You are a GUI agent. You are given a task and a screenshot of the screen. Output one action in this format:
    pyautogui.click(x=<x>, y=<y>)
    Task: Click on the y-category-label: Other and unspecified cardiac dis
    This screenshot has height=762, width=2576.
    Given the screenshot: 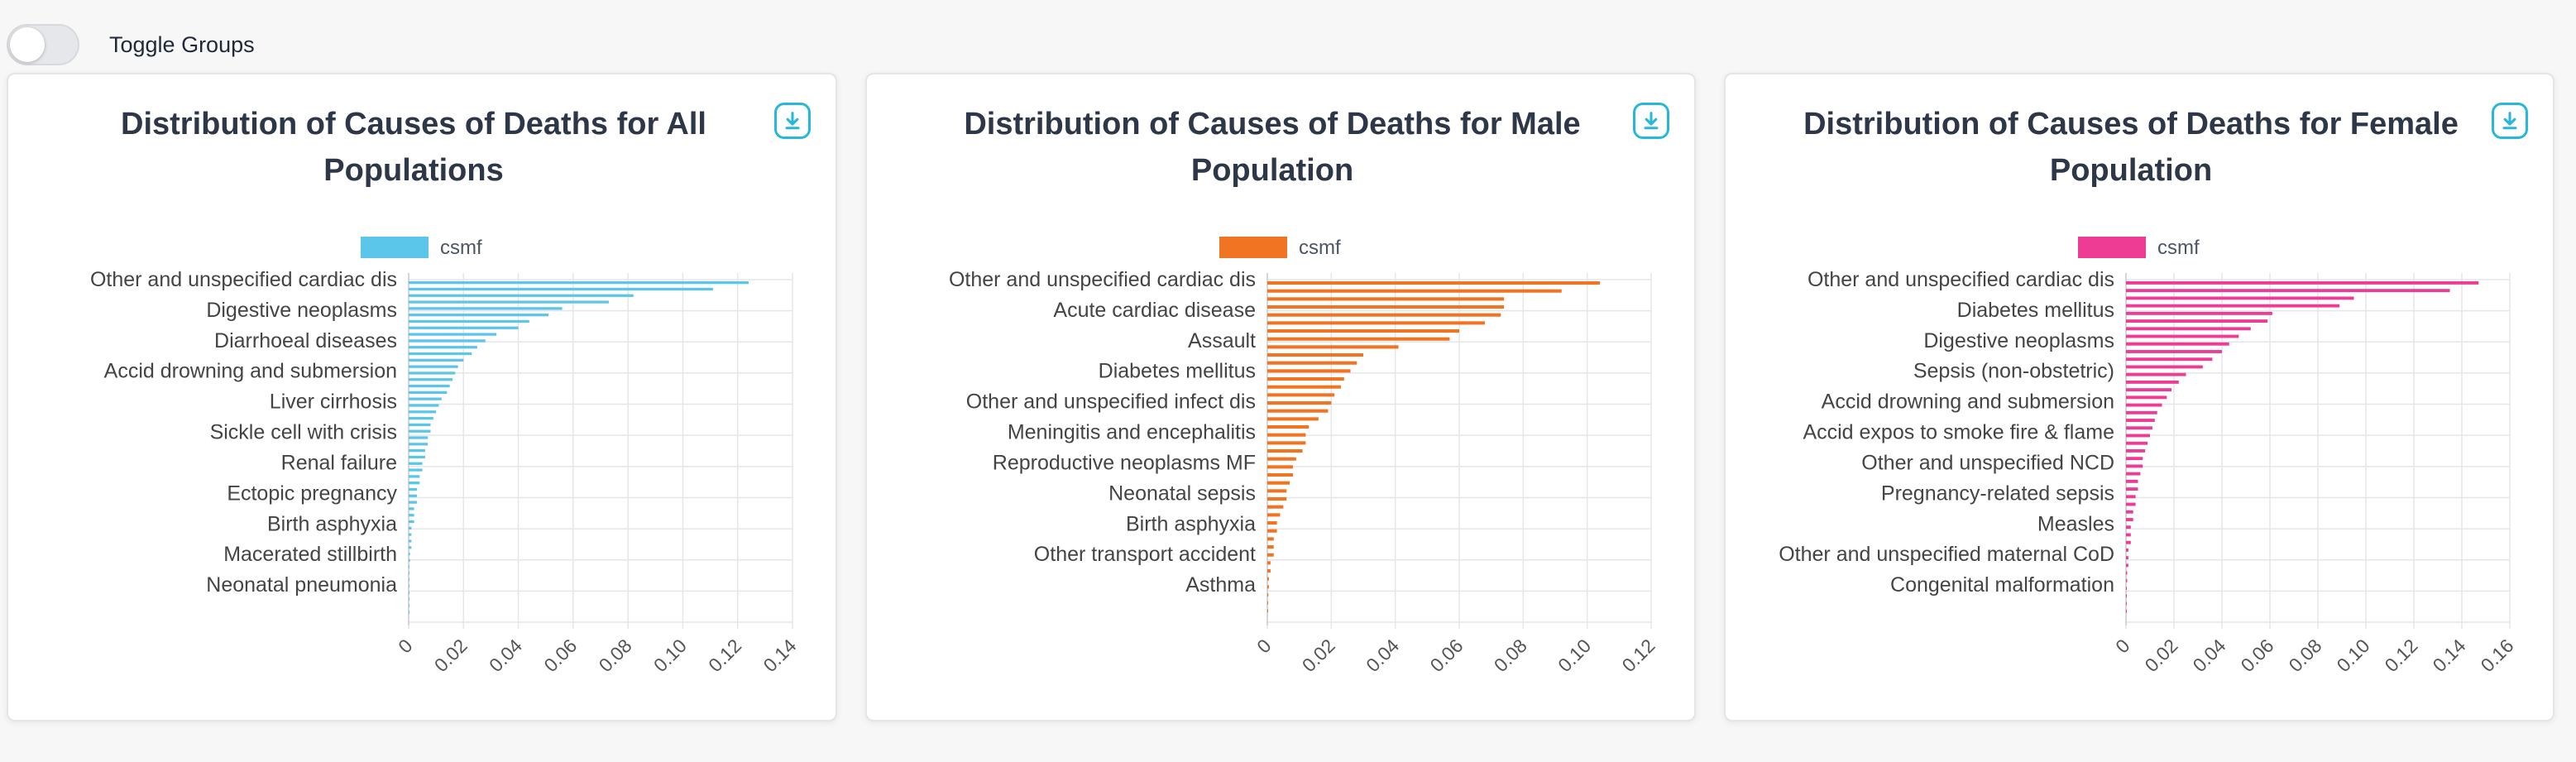 What is the action you would take?
    pyautogui.click(x=1102, y=280)
    